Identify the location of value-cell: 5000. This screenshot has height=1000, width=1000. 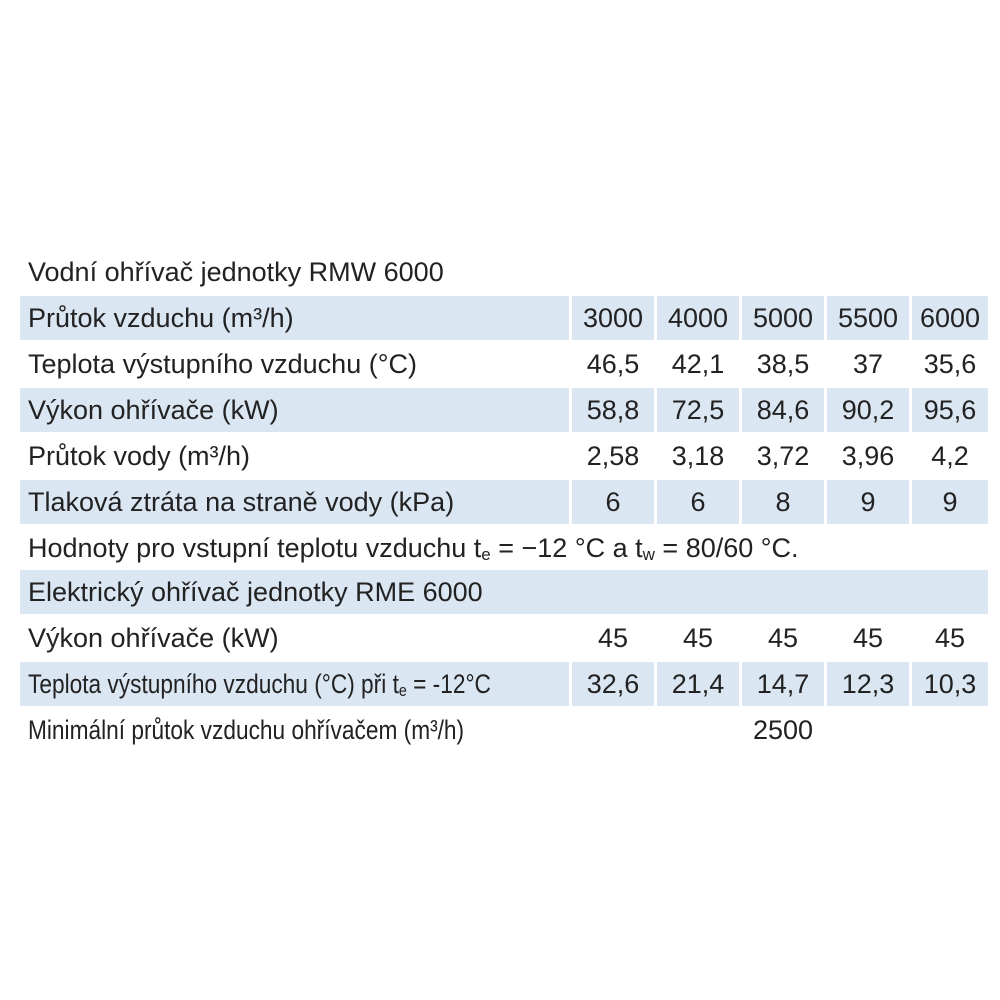
(783, 318).